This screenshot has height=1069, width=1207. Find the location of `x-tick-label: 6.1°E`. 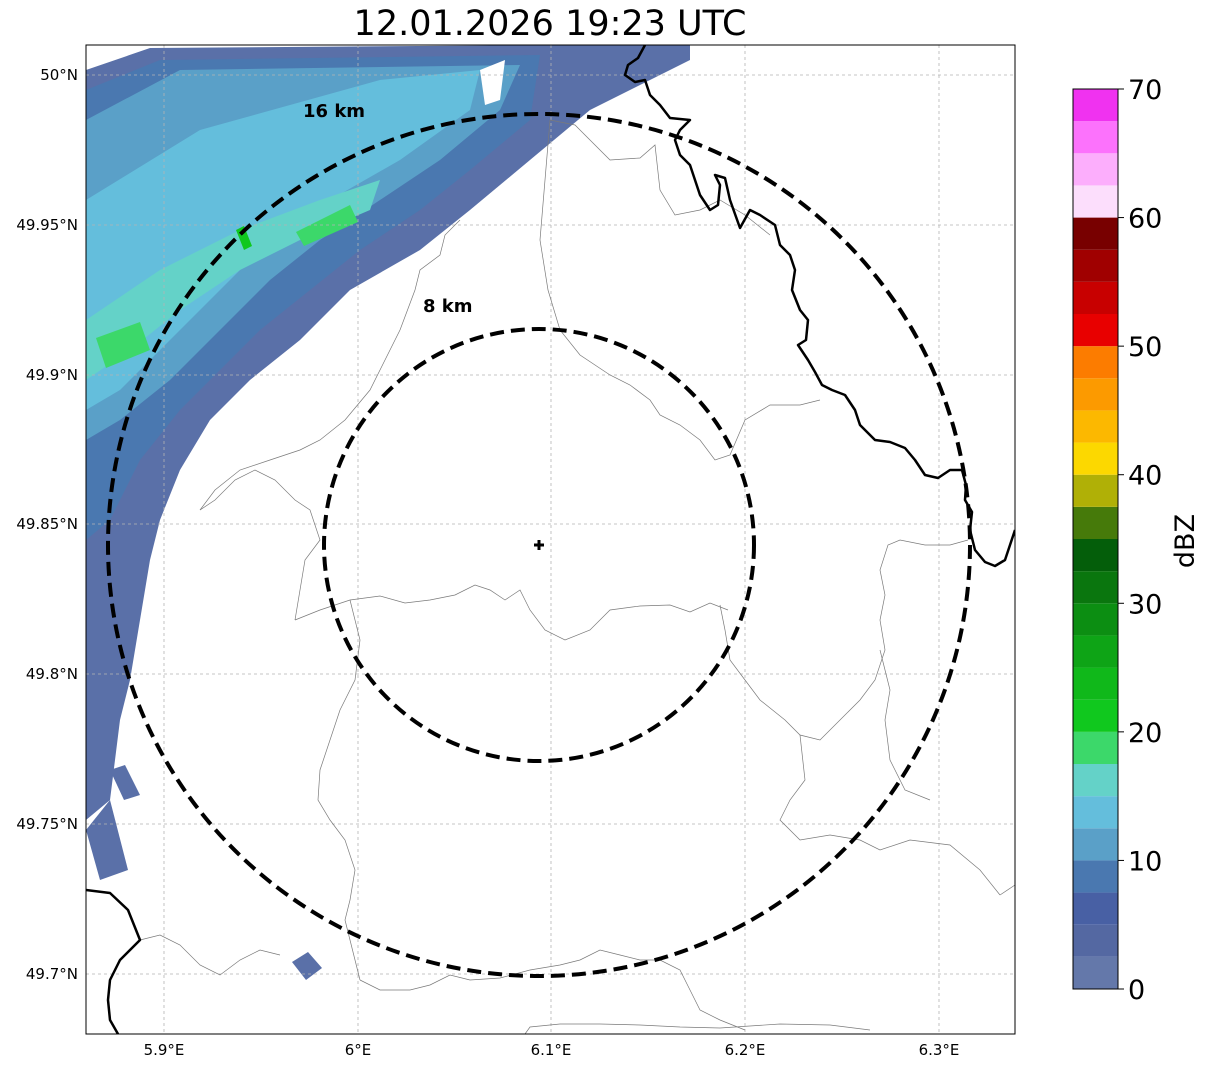

x-tick-label: 6.1°E is located at coordinates (551, 1050).